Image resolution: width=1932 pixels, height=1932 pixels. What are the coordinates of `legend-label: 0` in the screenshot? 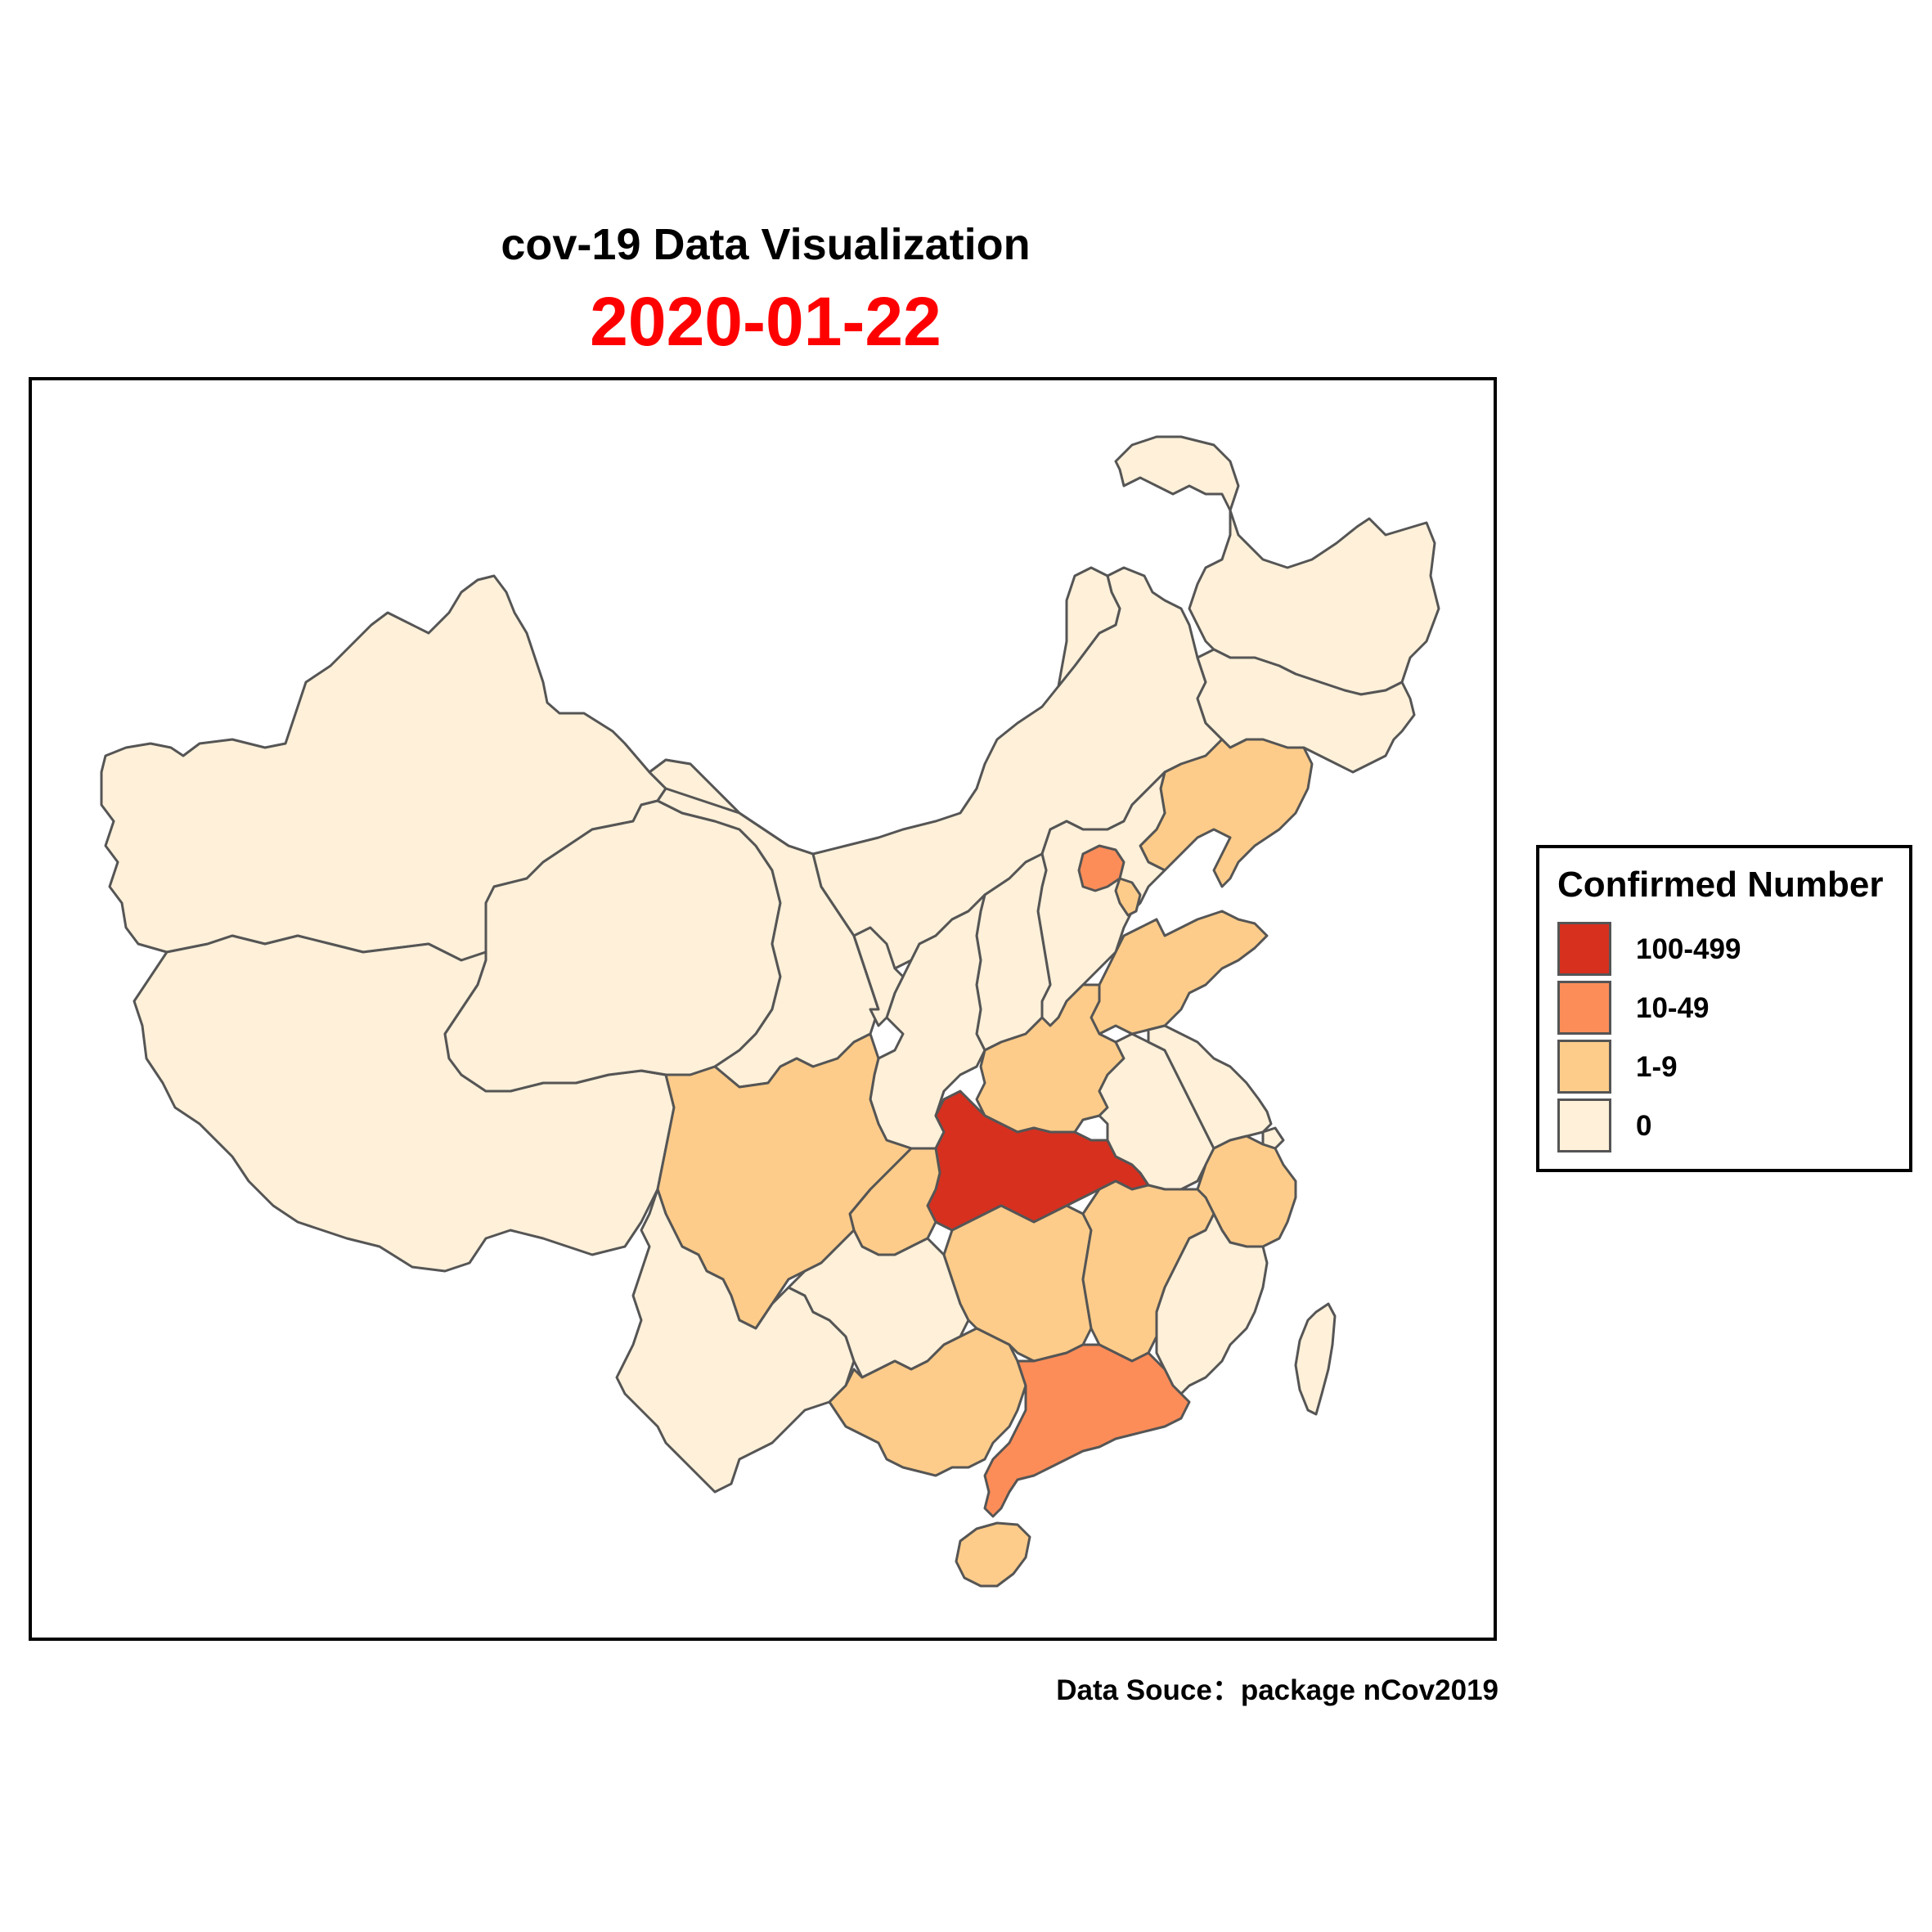 It's located at (1644, 1126).